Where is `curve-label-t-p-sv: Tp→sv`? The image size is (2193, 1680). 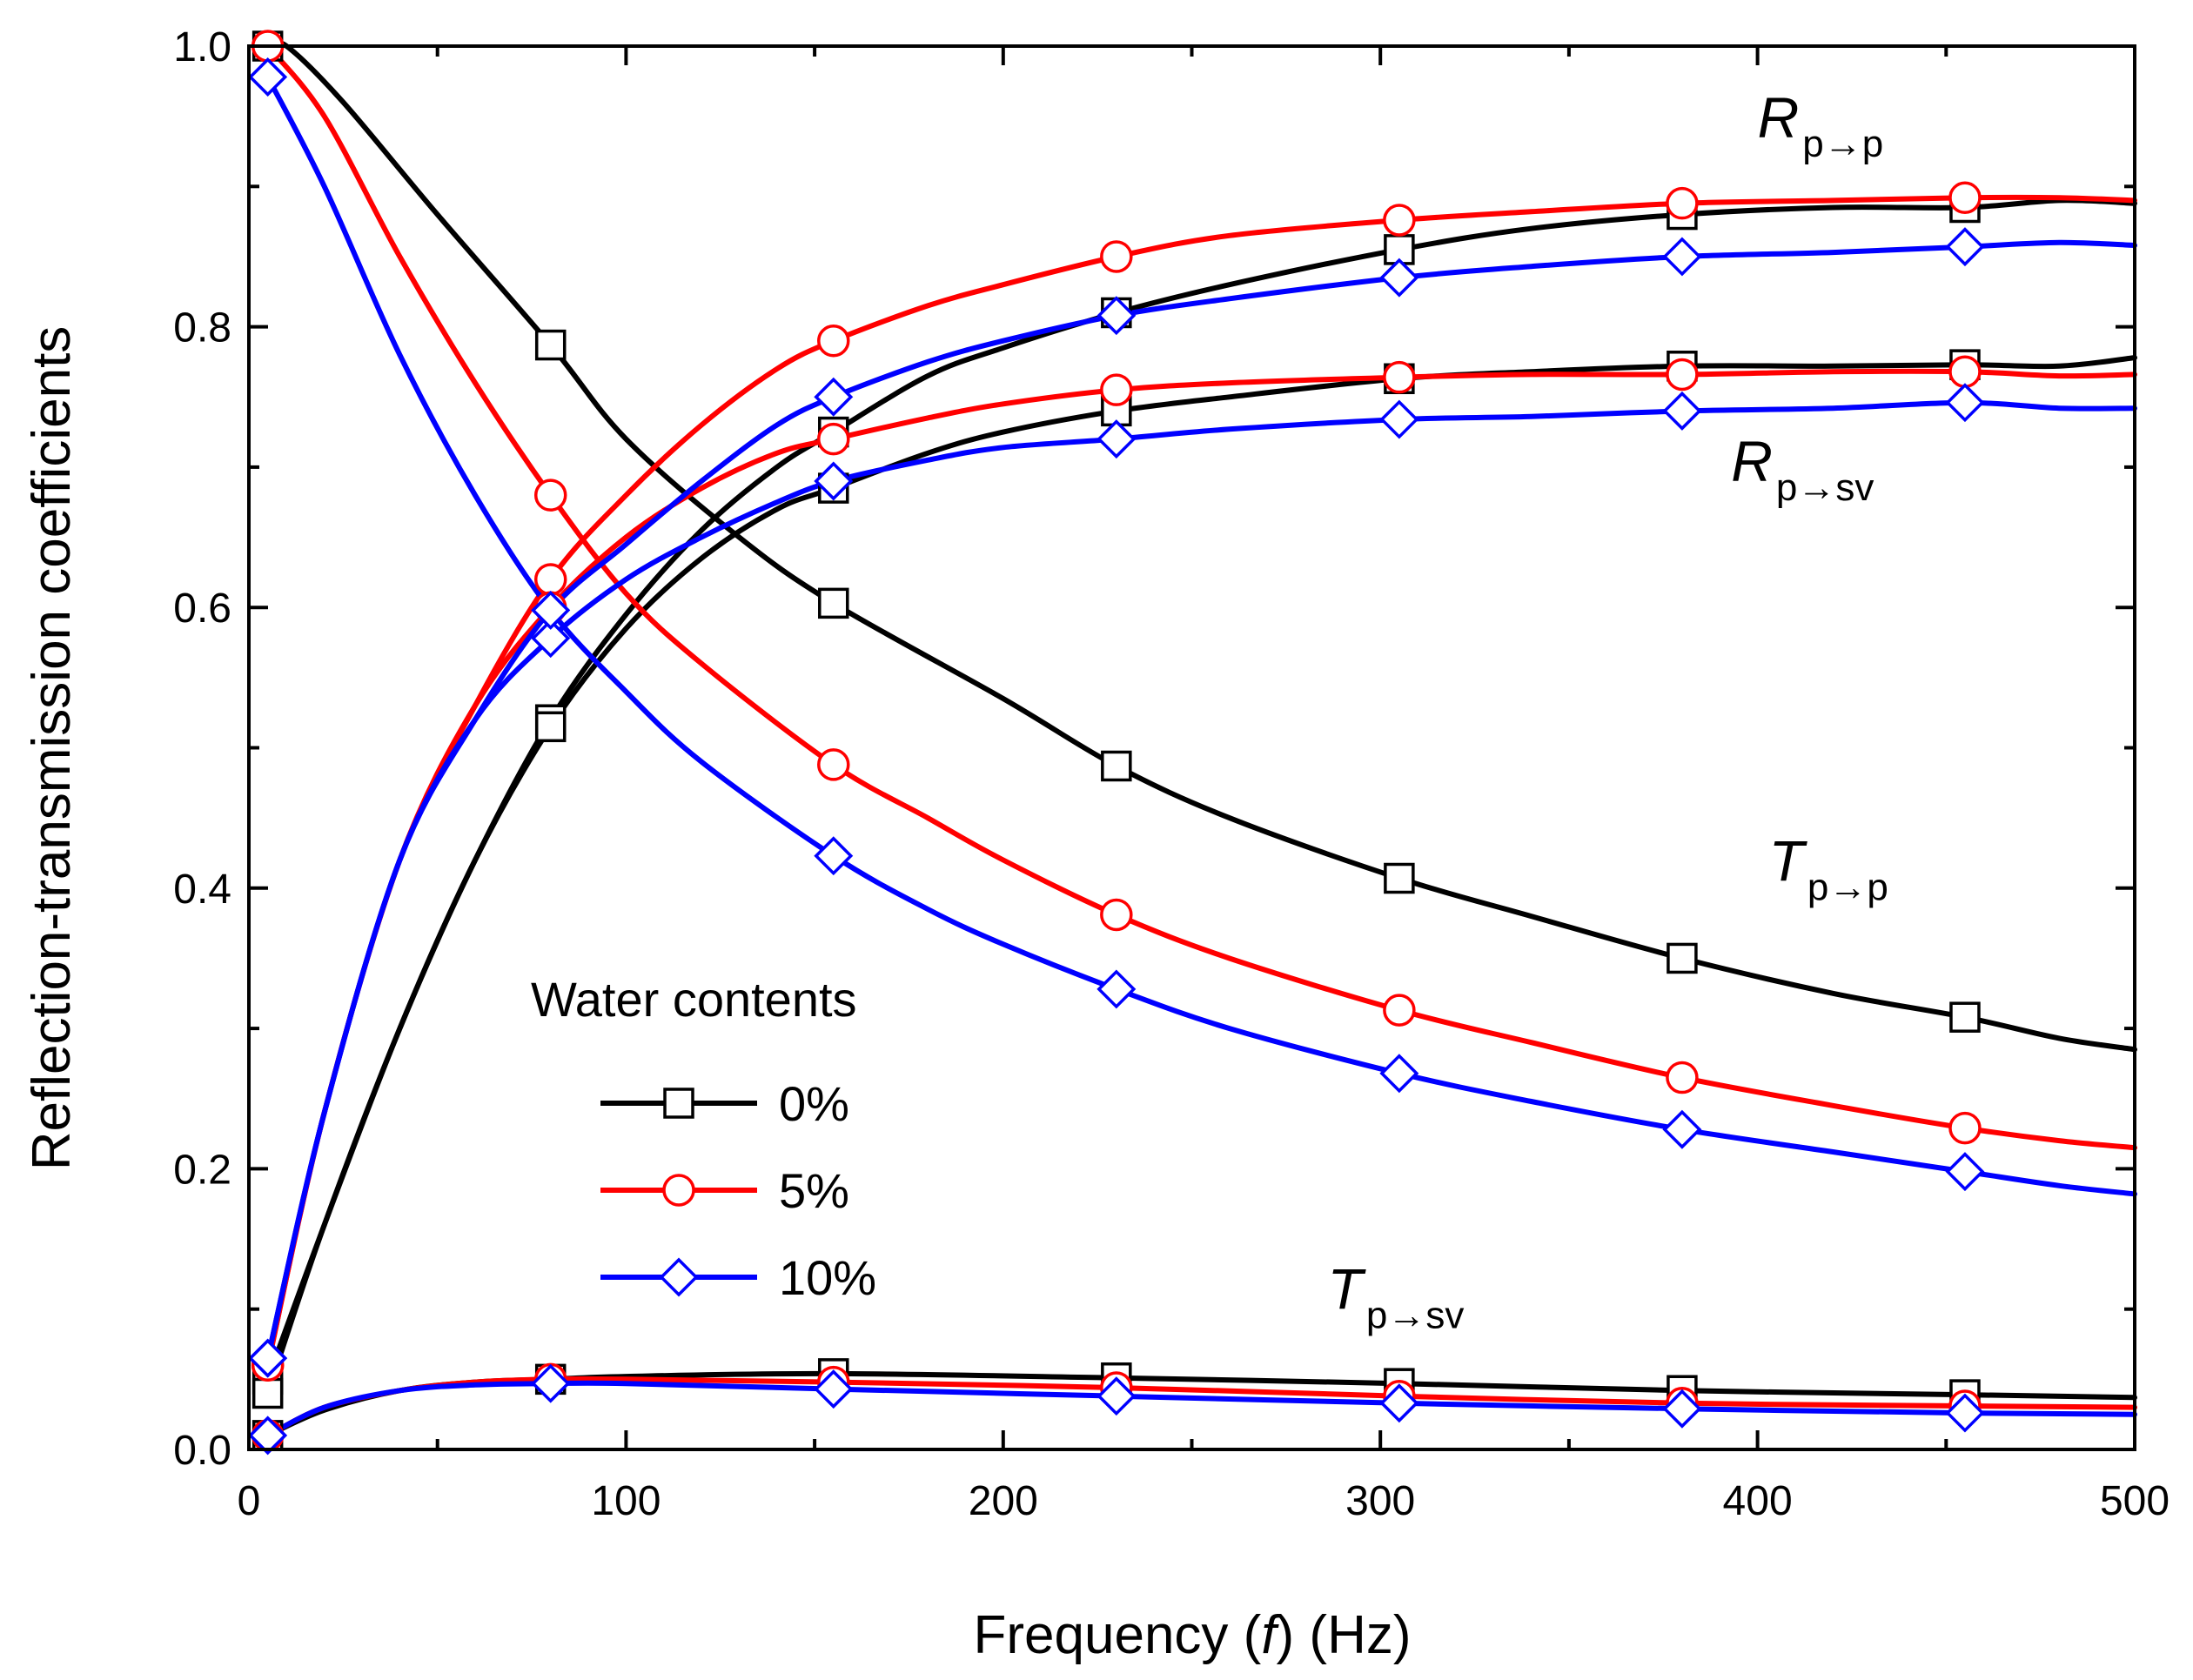 curve-label-t-p-sv: Tp→sv is located at coordinates (1396, 1297).